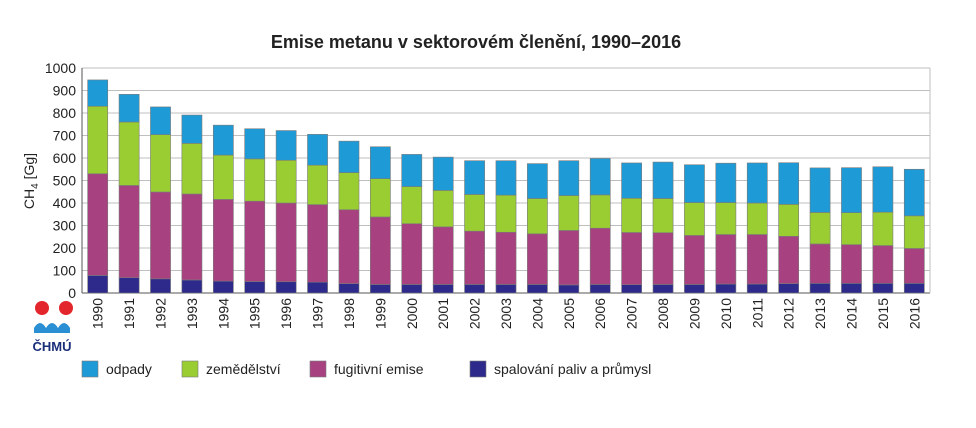  Describe the element at coordinates (65, 113) in the screenshot. I see `y-tick-label: 800` at that location.